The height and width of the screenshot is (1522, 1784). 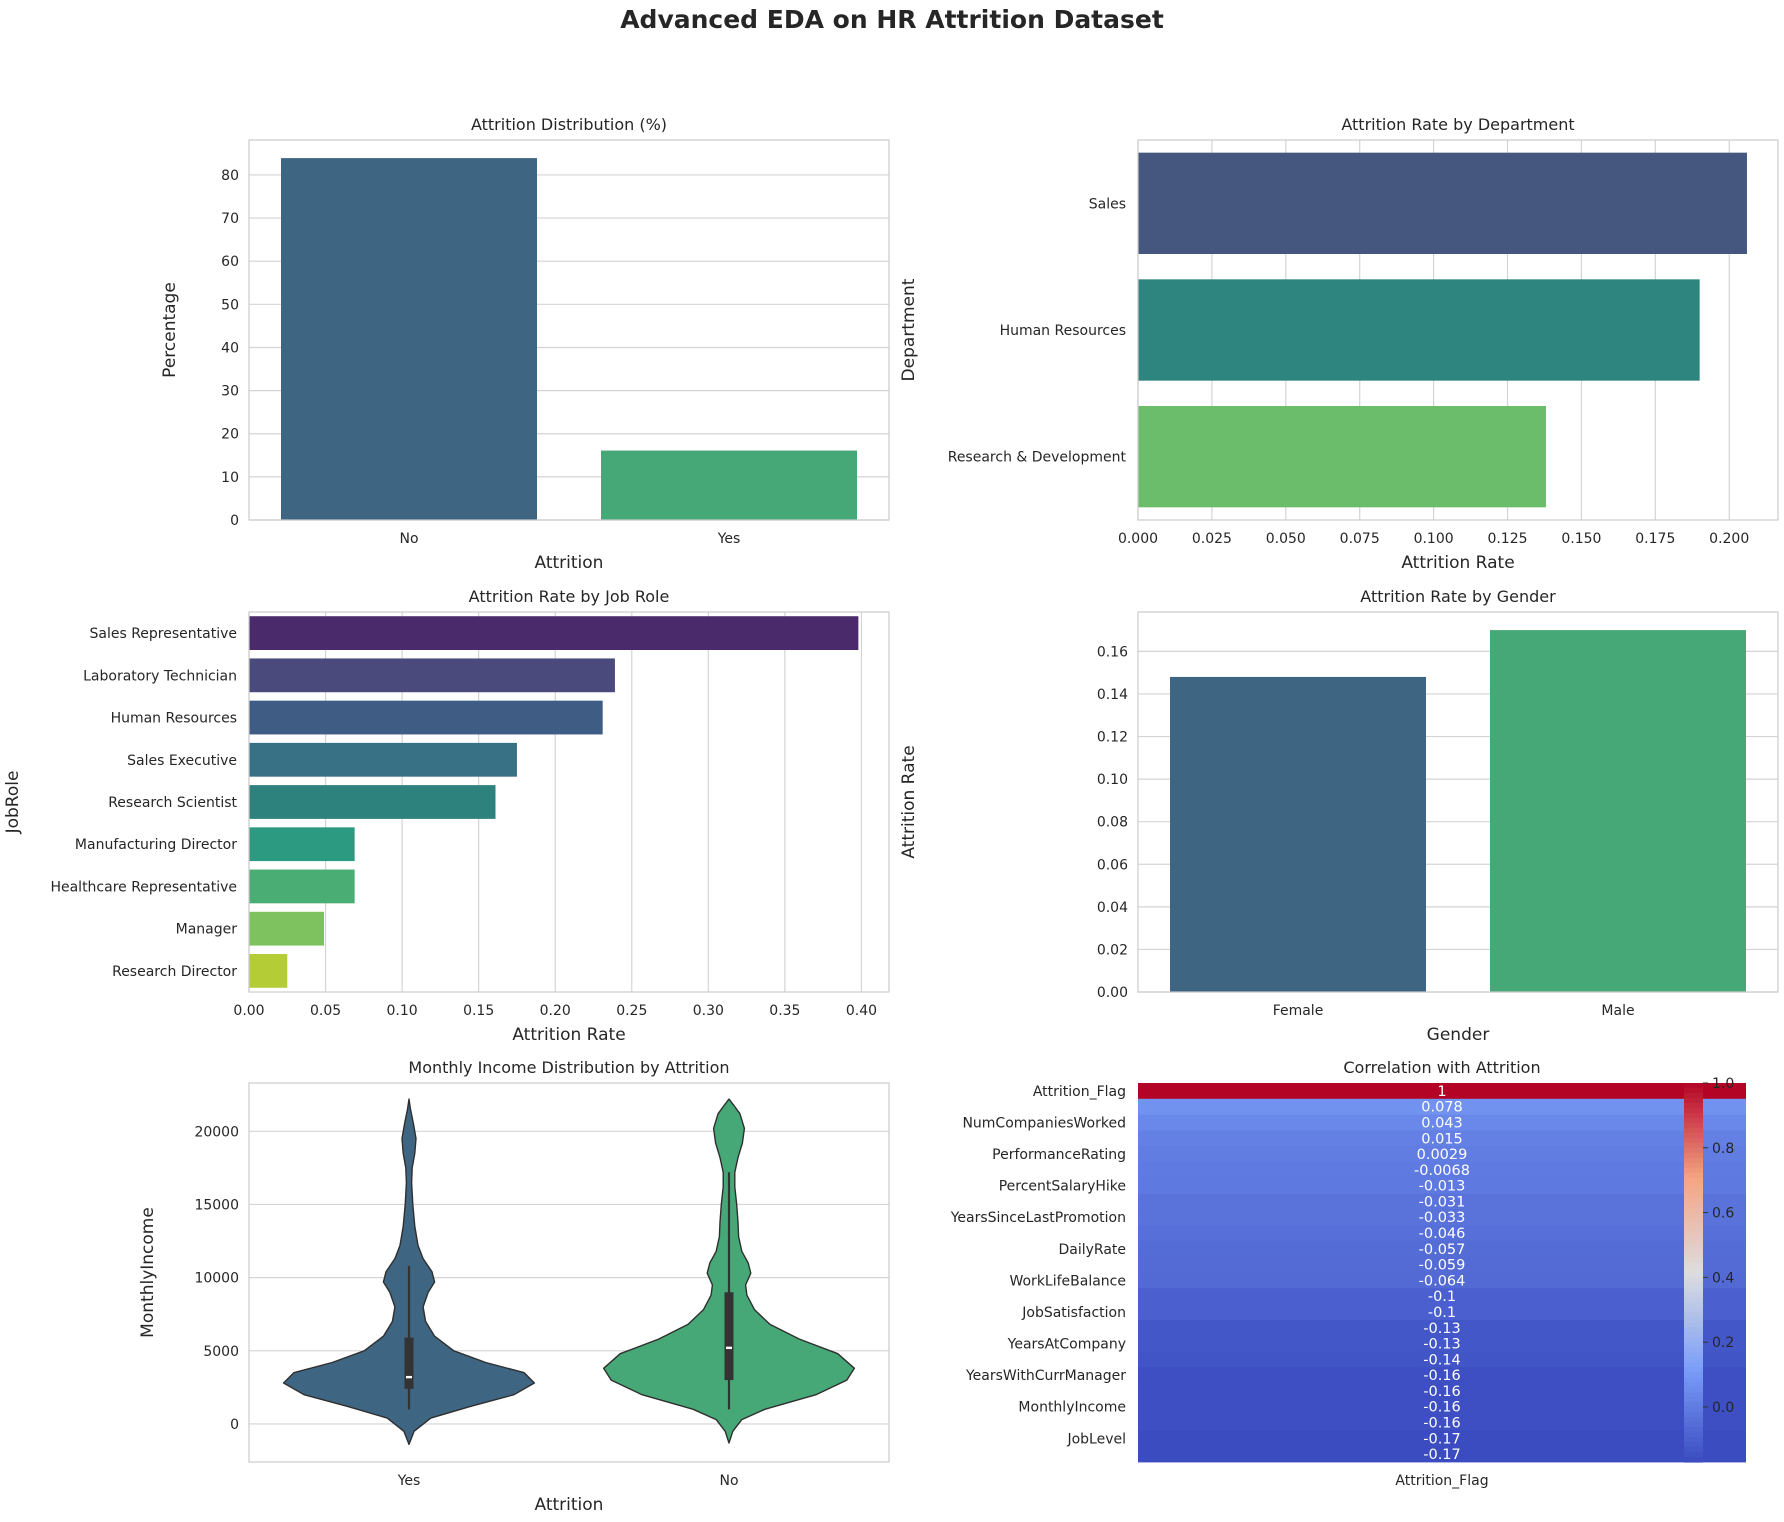 I want to click on cell-annotation: -0.0068, so click(x=1442, y=1171).